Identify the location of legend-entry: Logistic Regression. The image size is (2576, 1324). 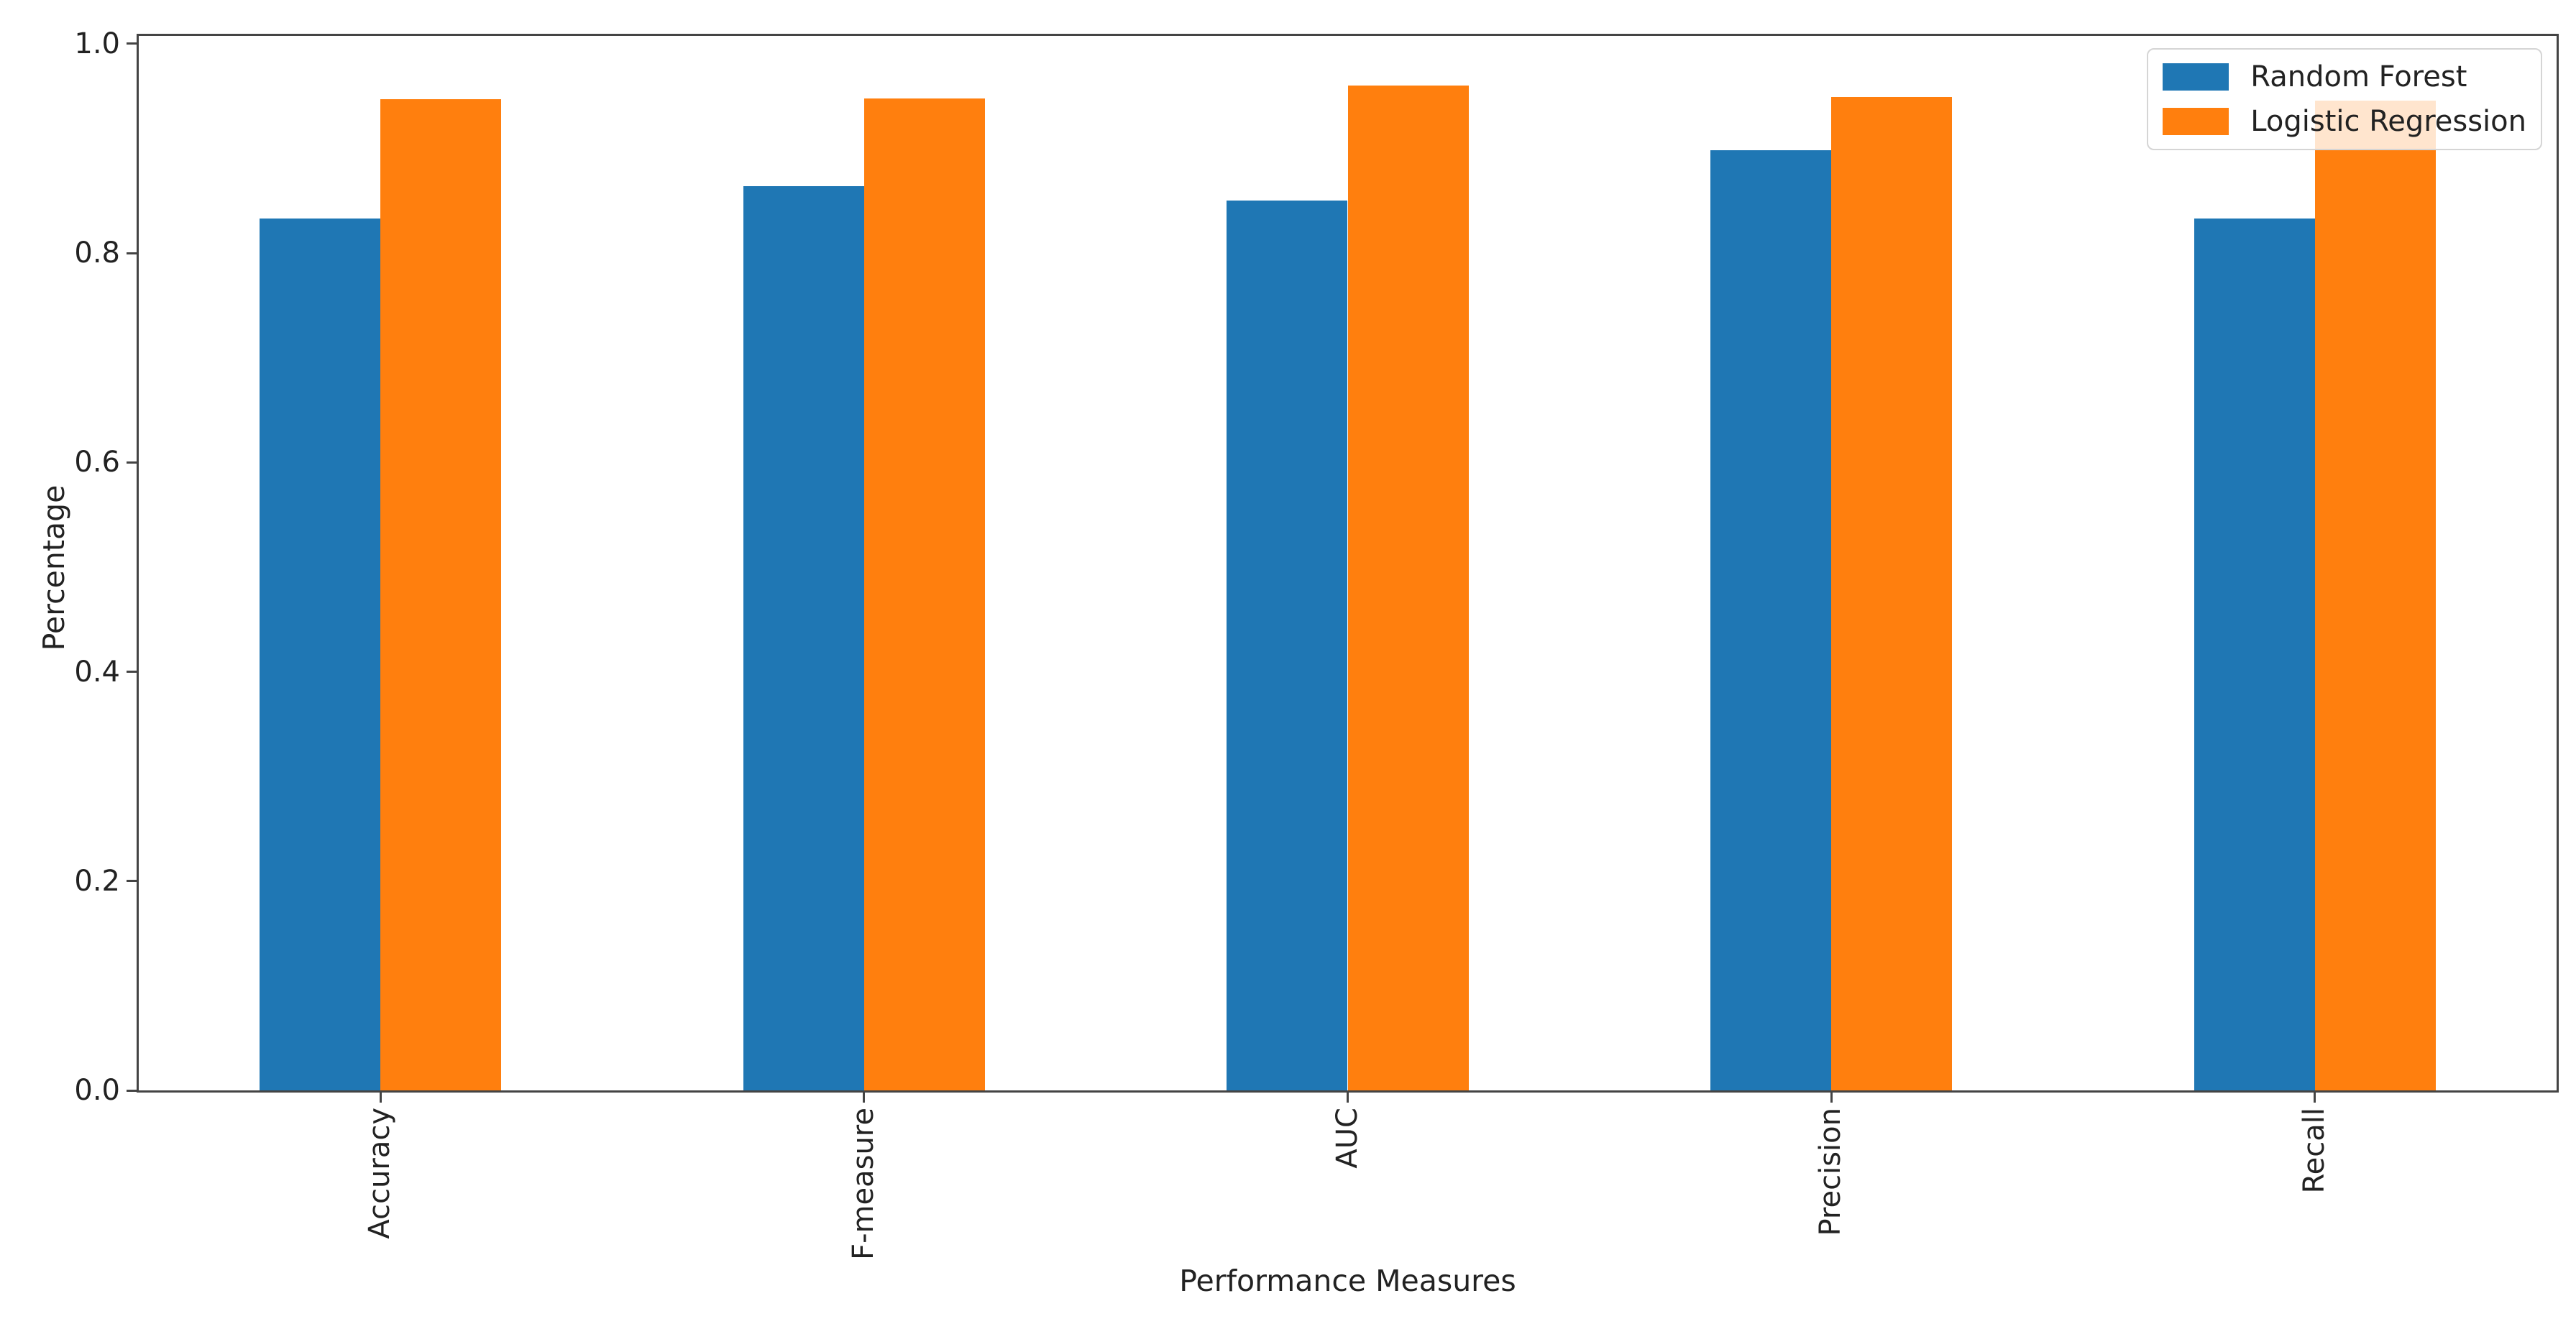
(2344, 121).